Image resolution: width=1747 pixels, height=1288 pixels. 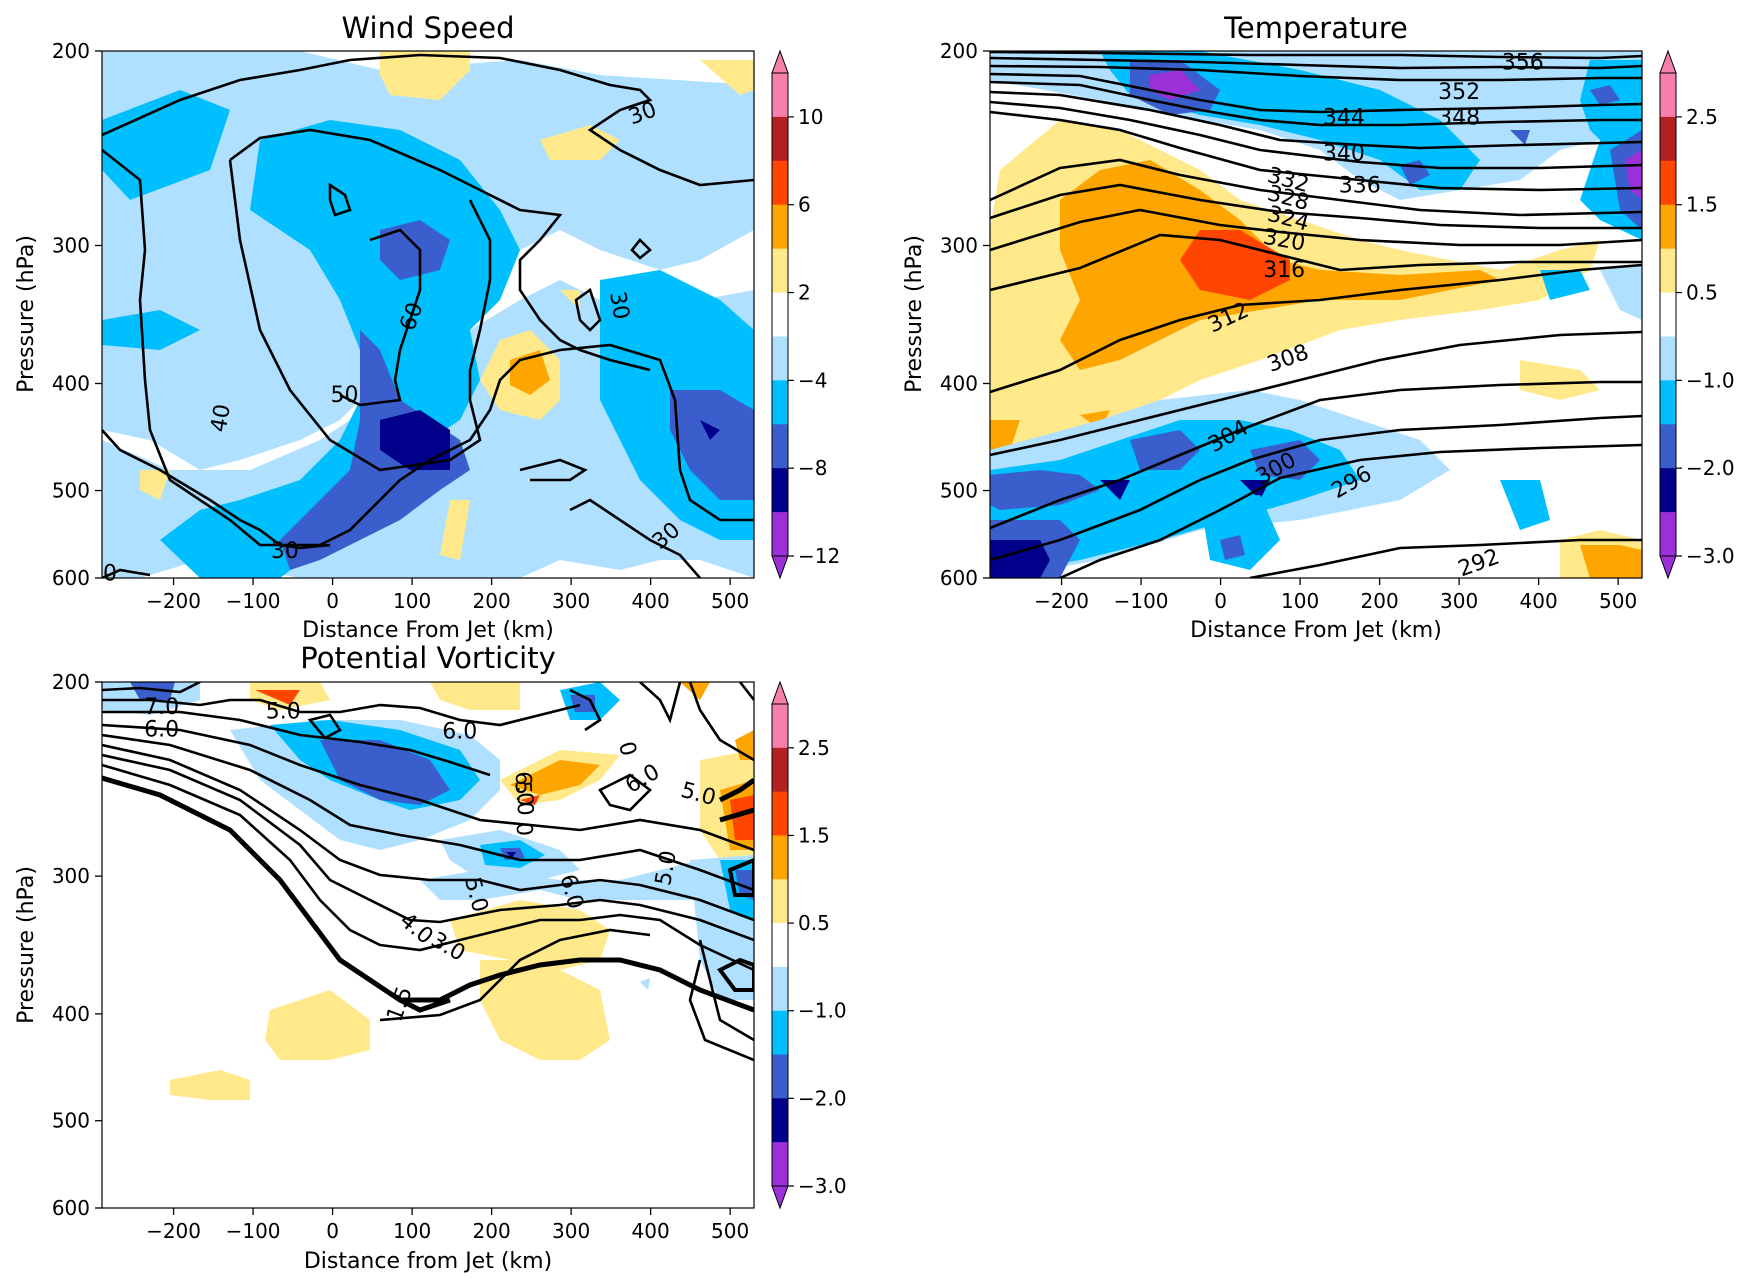 I want to click on panel-title: Wind Speed, so click(x=427, y=28).